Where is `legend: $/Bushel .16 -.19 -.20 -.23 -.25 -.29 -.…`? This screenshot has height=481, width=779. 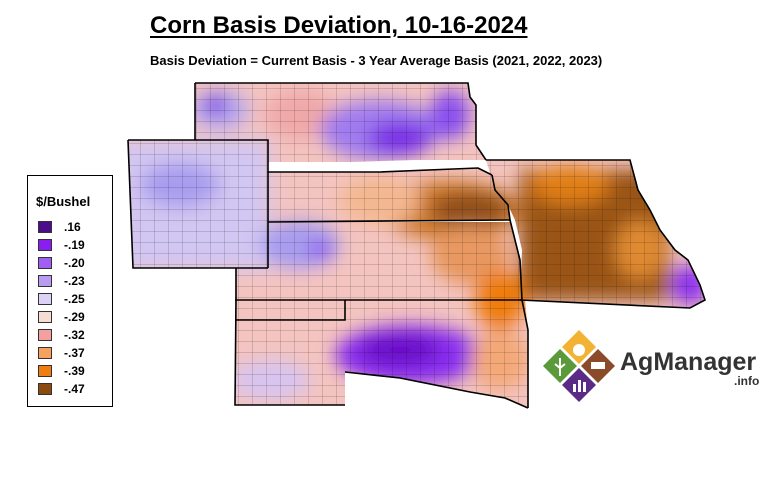
legend: $/Bushel .16 -.19 -.20 -.23 -.25 -.29 -.… is located at coordinates (70, 291).